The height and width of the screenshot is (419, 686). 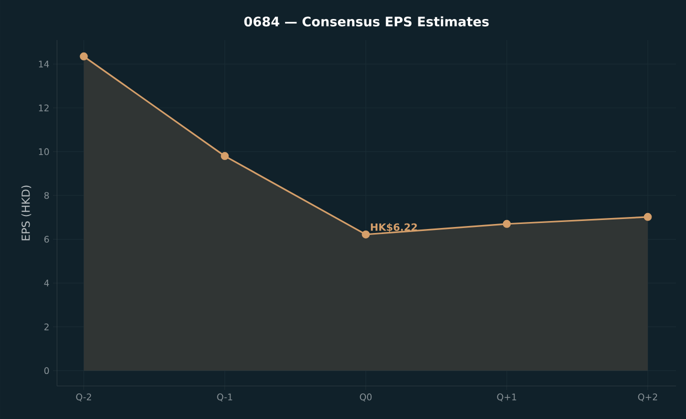 What do you see at coordinates (46, 195) in the screenshot?
I see `y-tick-label: 8` at bounding box center [46, 195].